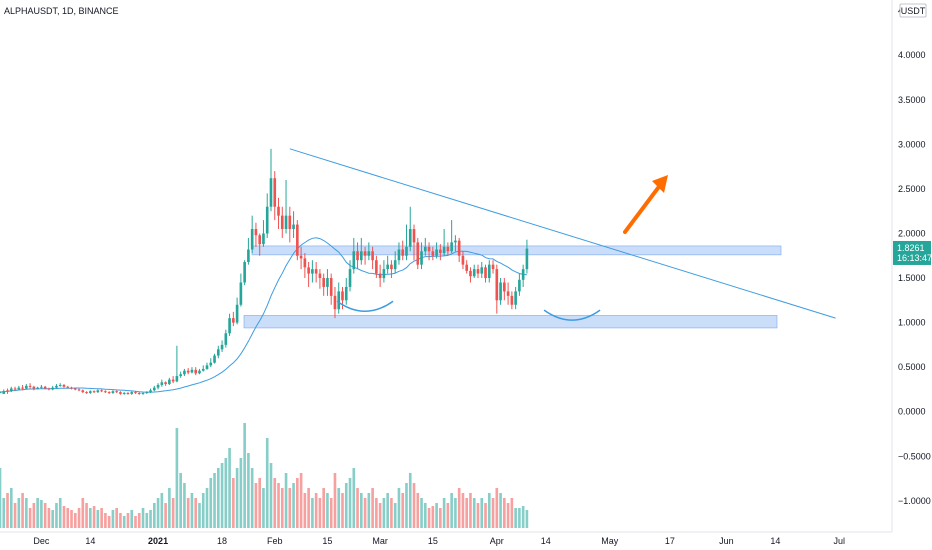  I want to click on currency-badge, so click(913, 10).